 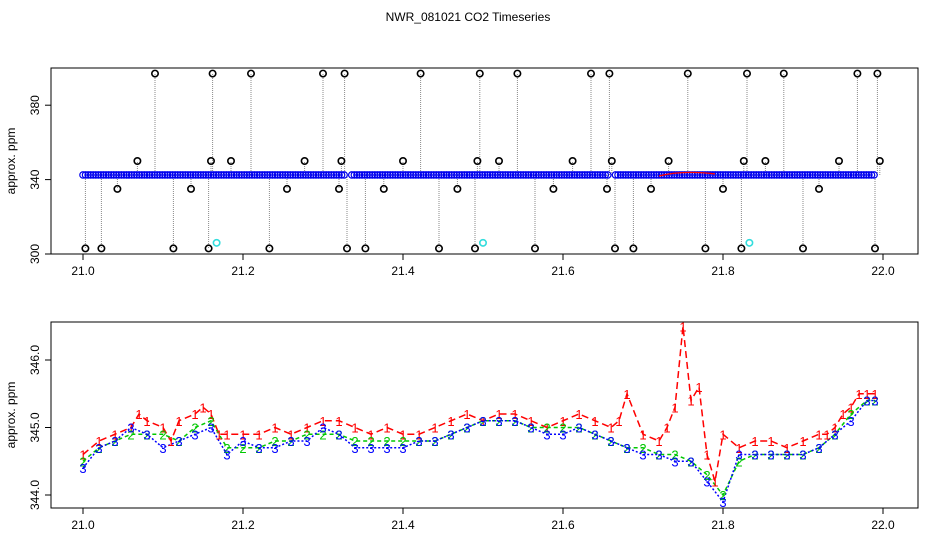 What do you see at coordinates (483, 266) in the screenshot?
I see `x-axis: 21.0 21.2 21.4 21.6 21.8 22.0` at bounding box center [483, 266].